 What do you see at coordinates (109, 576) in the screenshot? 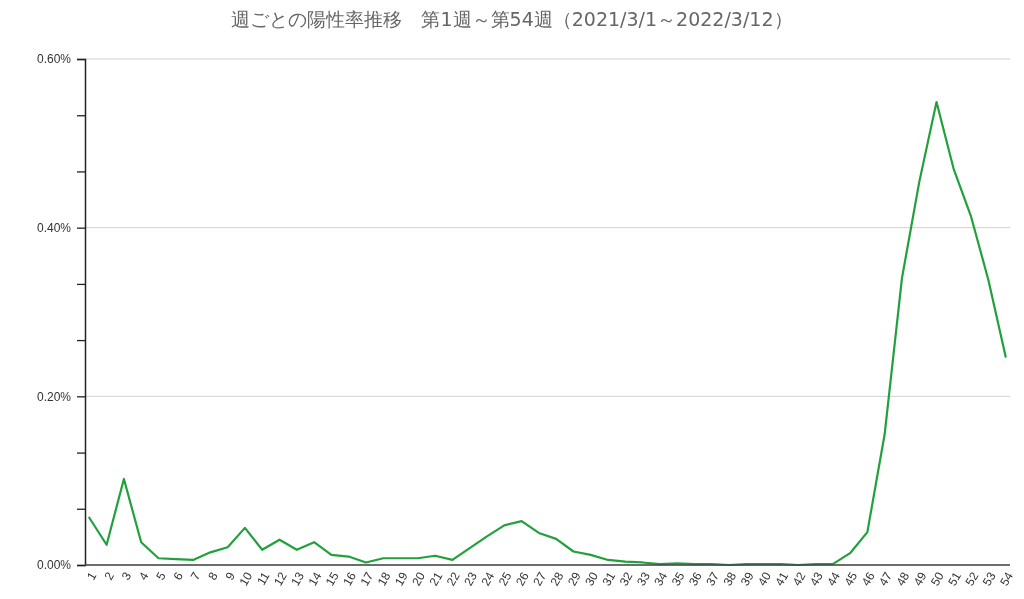
I see `x-tick-label: 2` at bounding box center [109, 576].